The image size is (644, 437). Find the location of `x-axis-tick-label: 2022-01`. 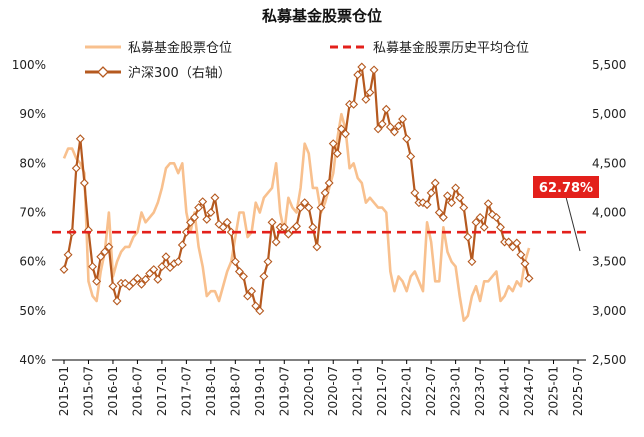

x-axis-tick-label: 2022-01 is located at coordinates (407, 391).